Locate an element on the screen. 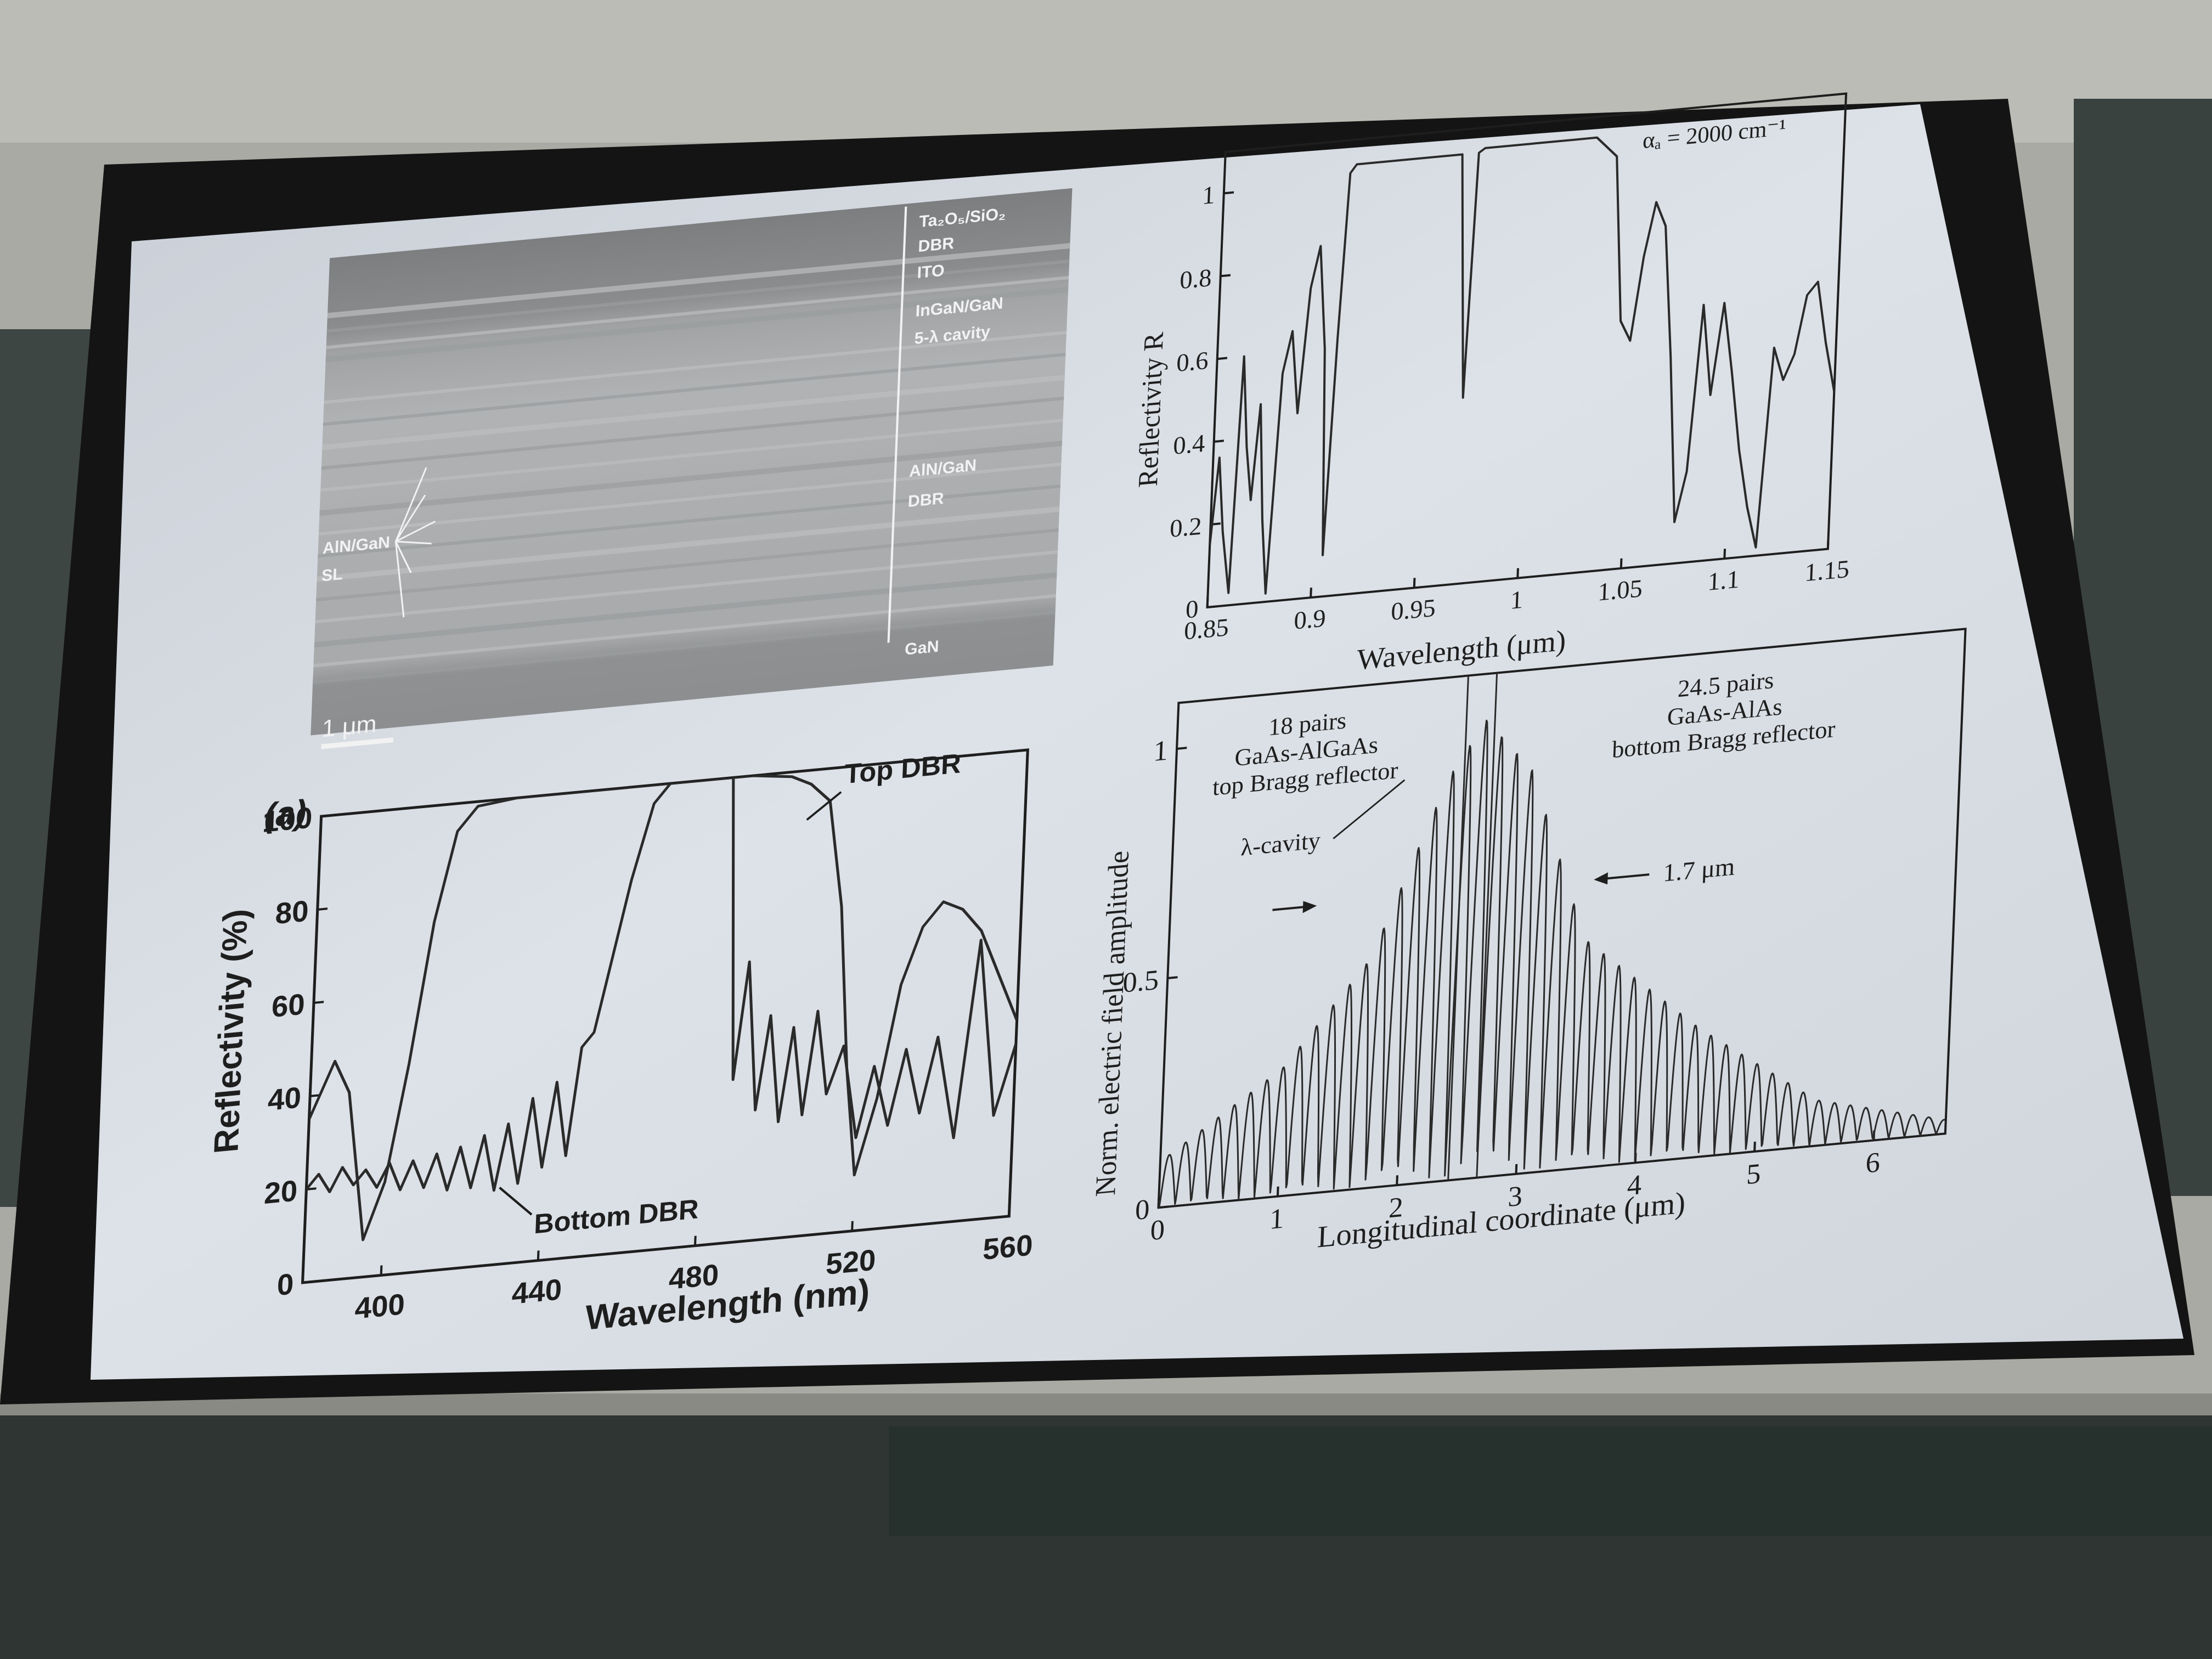 This screenshot has height=1659, width=2212. board-panel is located at coordinates (1551, 1481).